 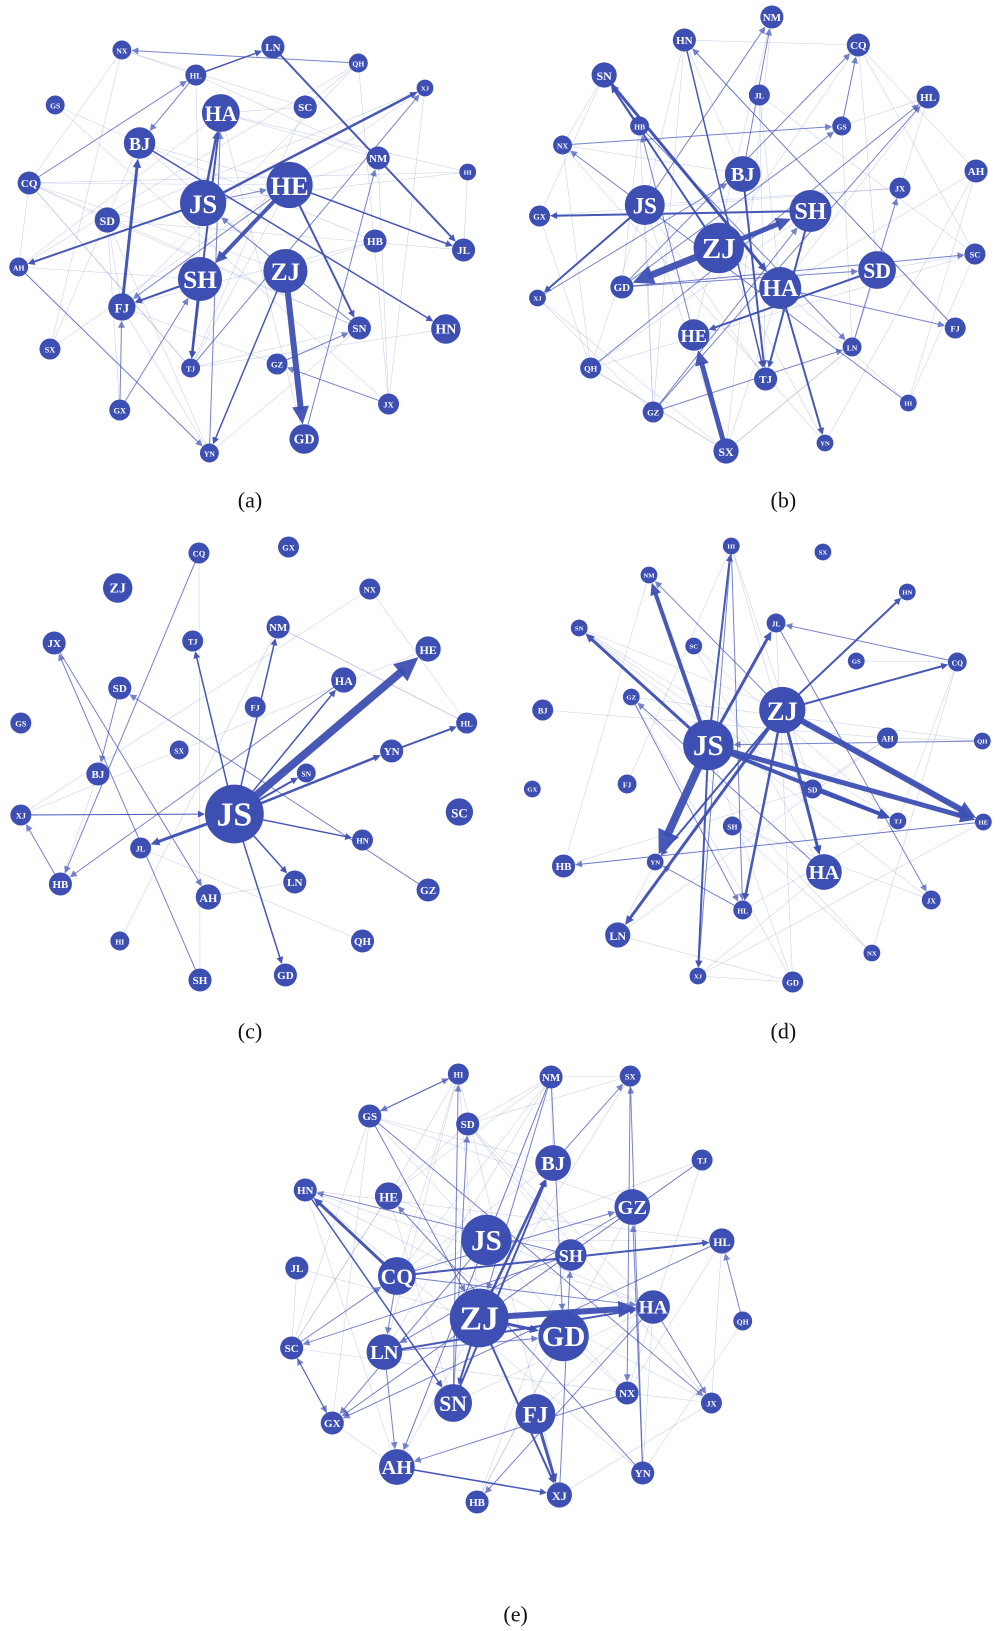 I want to click on node-label: HL, so click(x=196, y=76).